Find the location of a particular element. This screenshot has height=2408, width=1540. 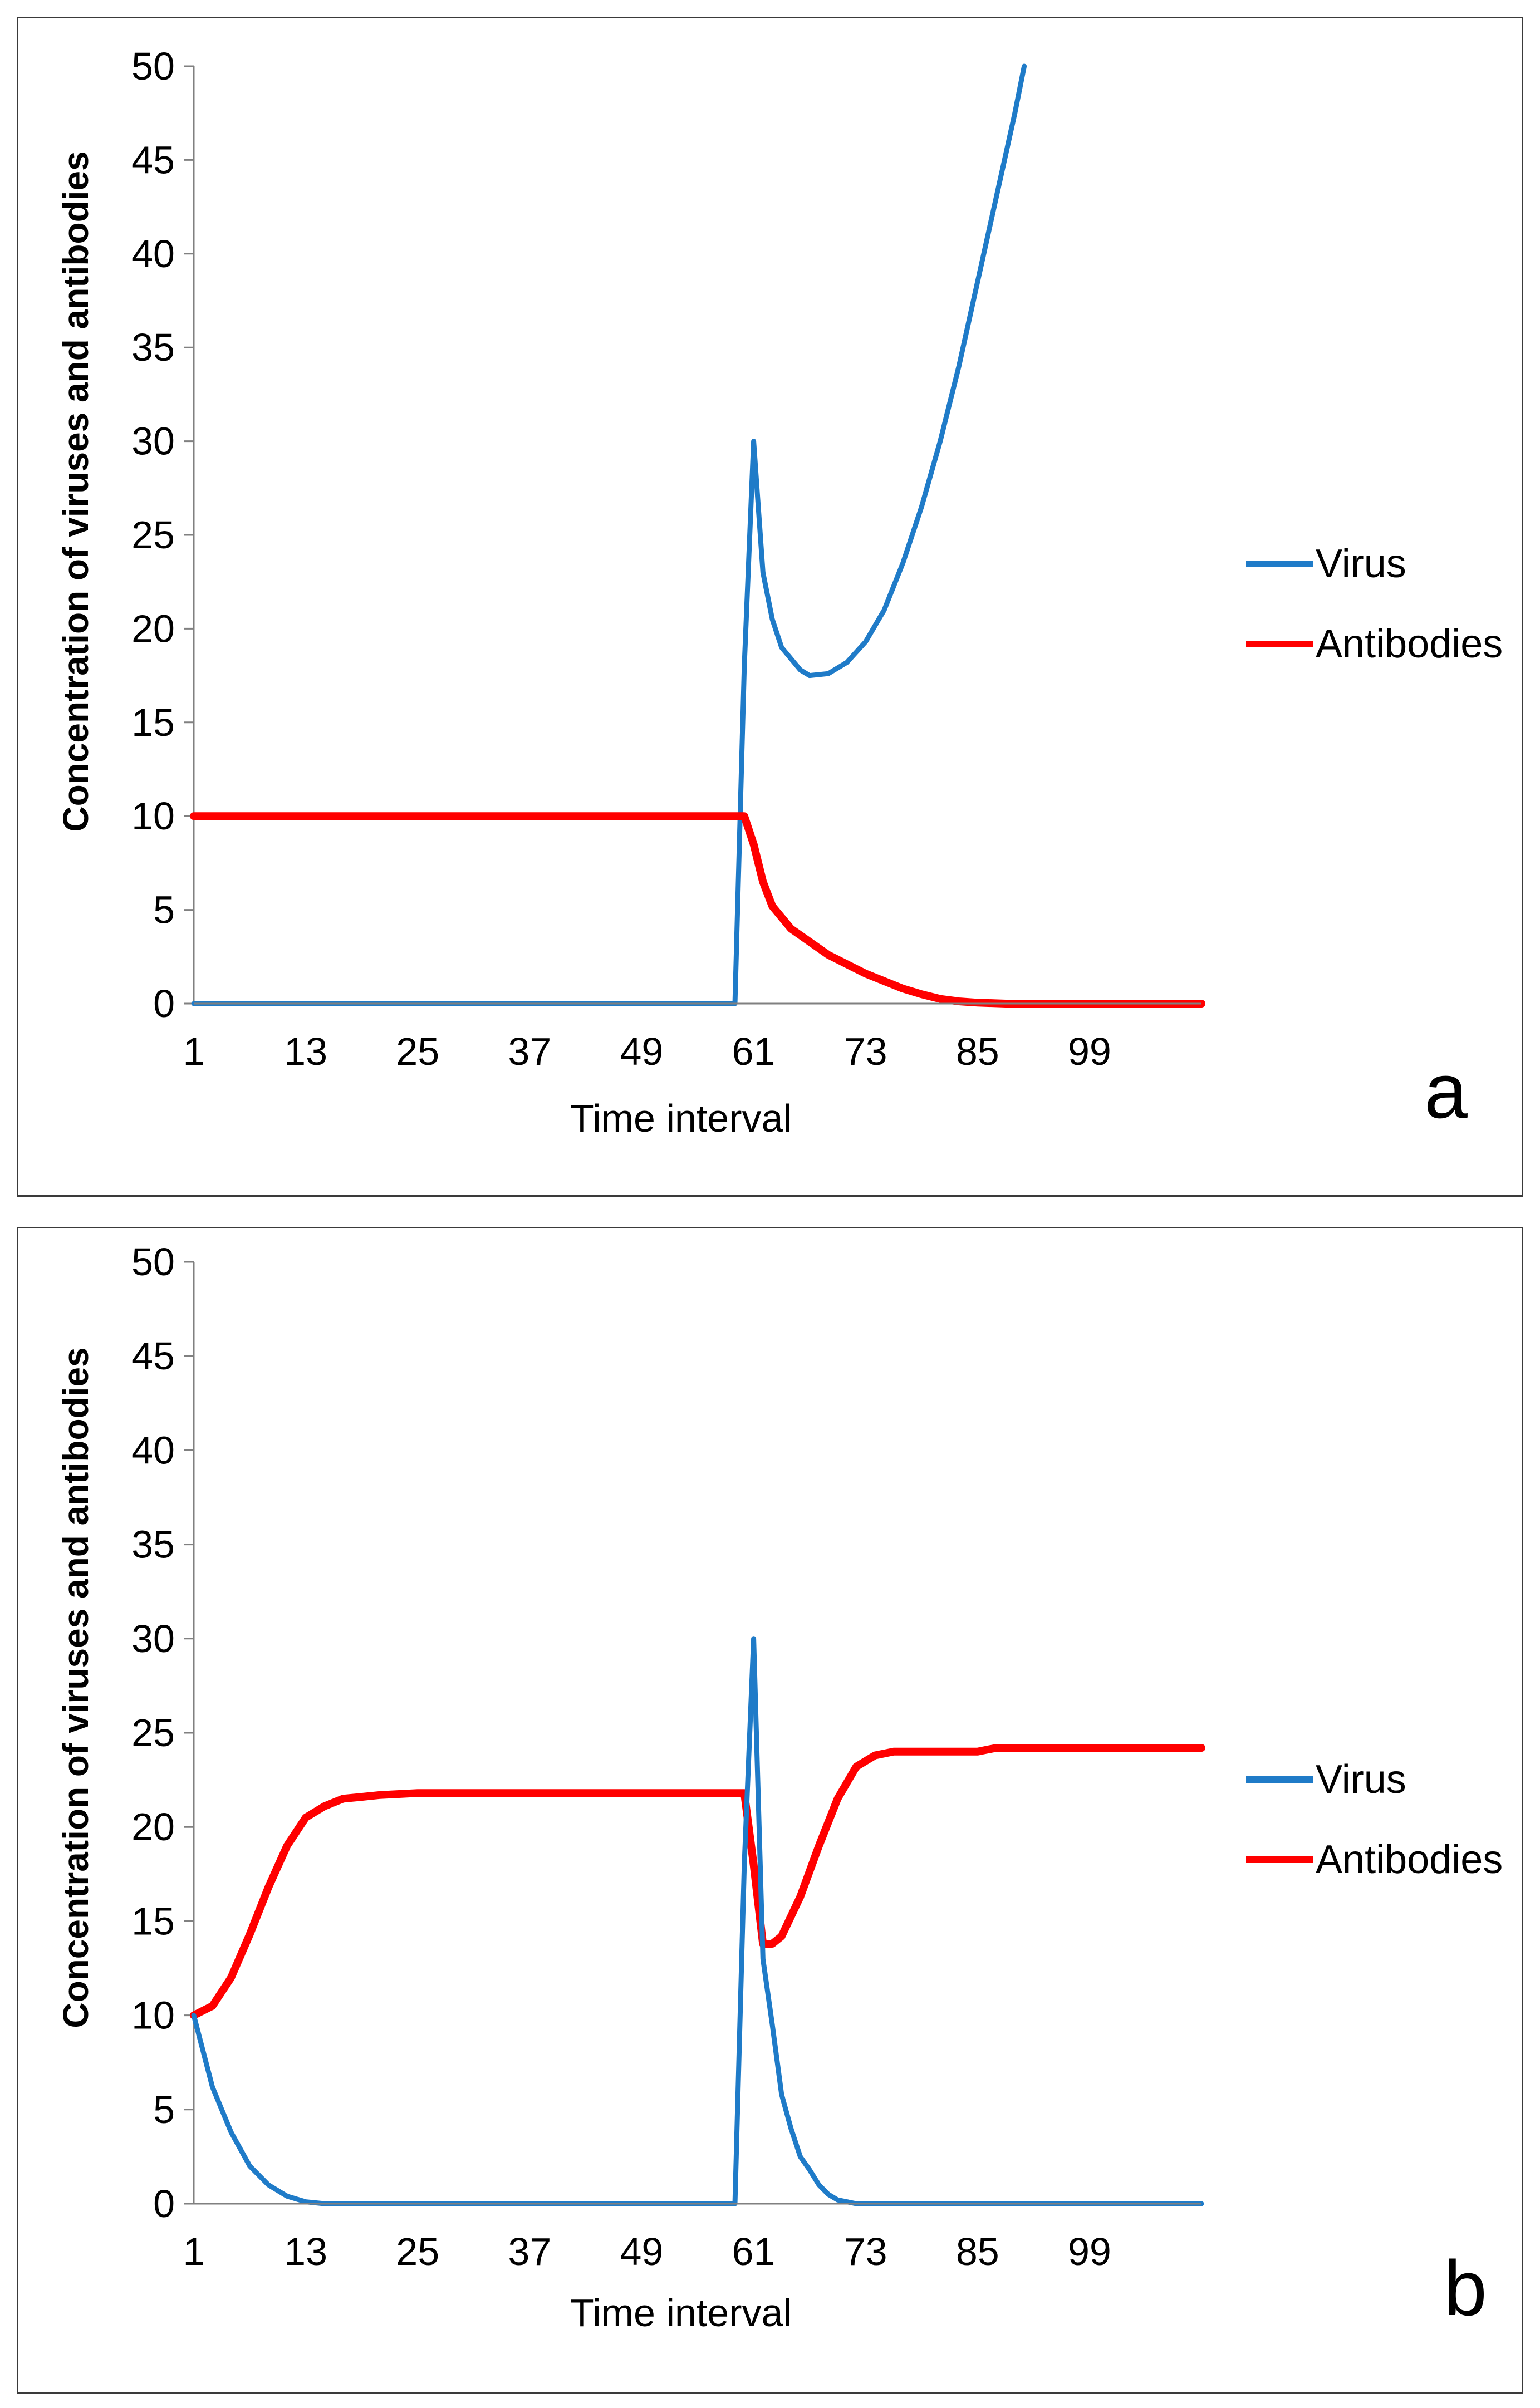

y-tick-label-b: 40 is located at coordinates (153, 1450).